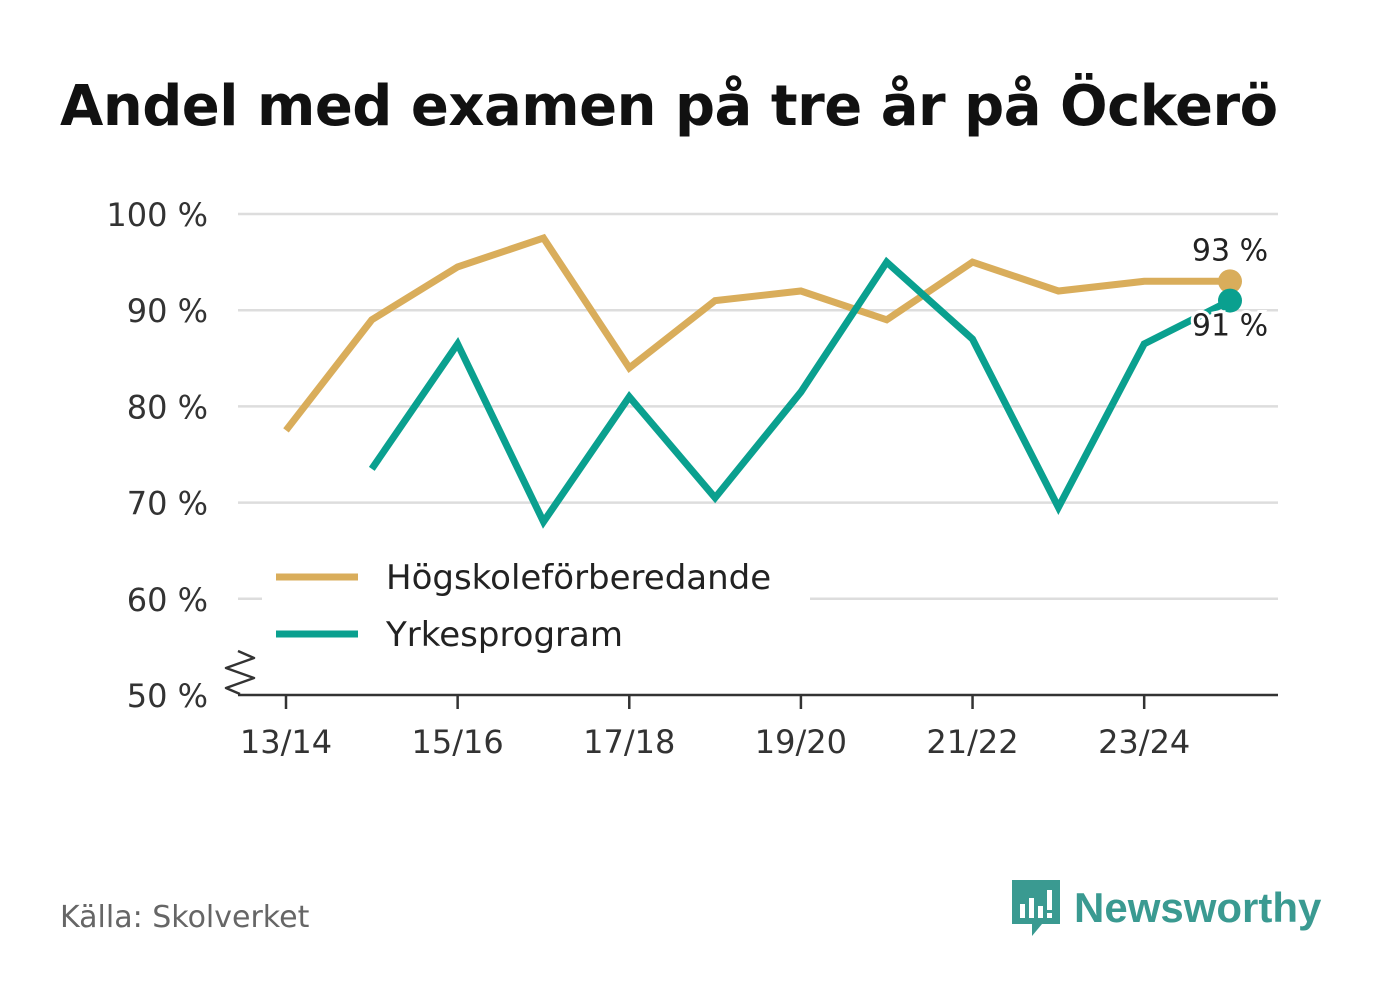  I want to click on x-tick-label: 21/22, so click(972, 742).